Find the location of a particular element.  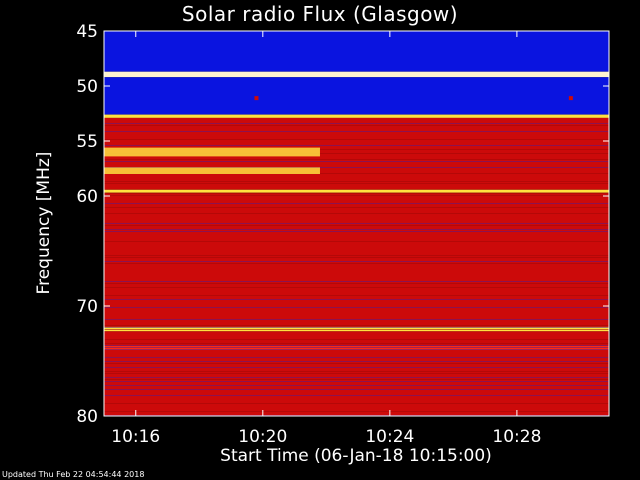

x-axis-label: Start Time (06-Jan-18 10:15:00) is located at coordinates (356, 456).